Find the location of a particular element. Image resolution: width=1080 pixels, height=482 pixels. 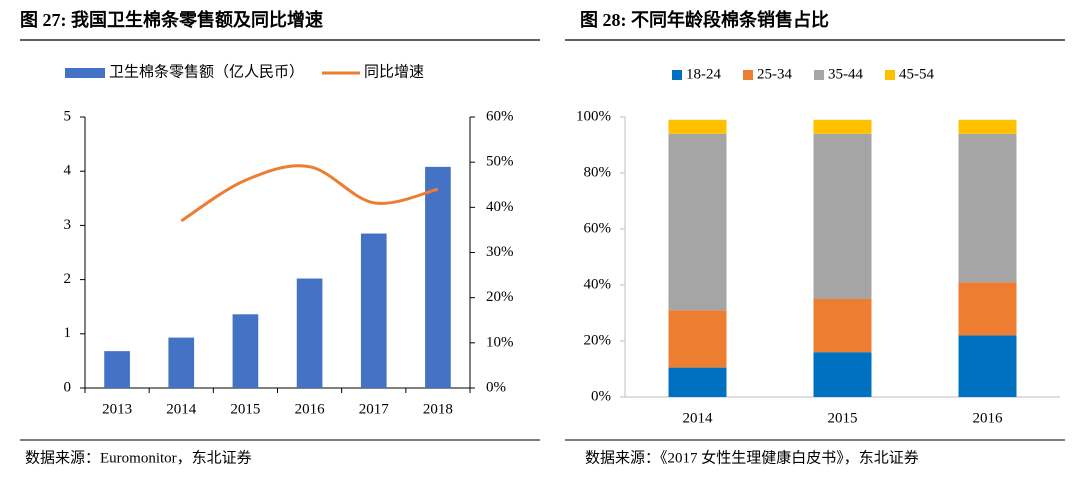

legend-label: 35-44 is located at coordinates (845, 74).